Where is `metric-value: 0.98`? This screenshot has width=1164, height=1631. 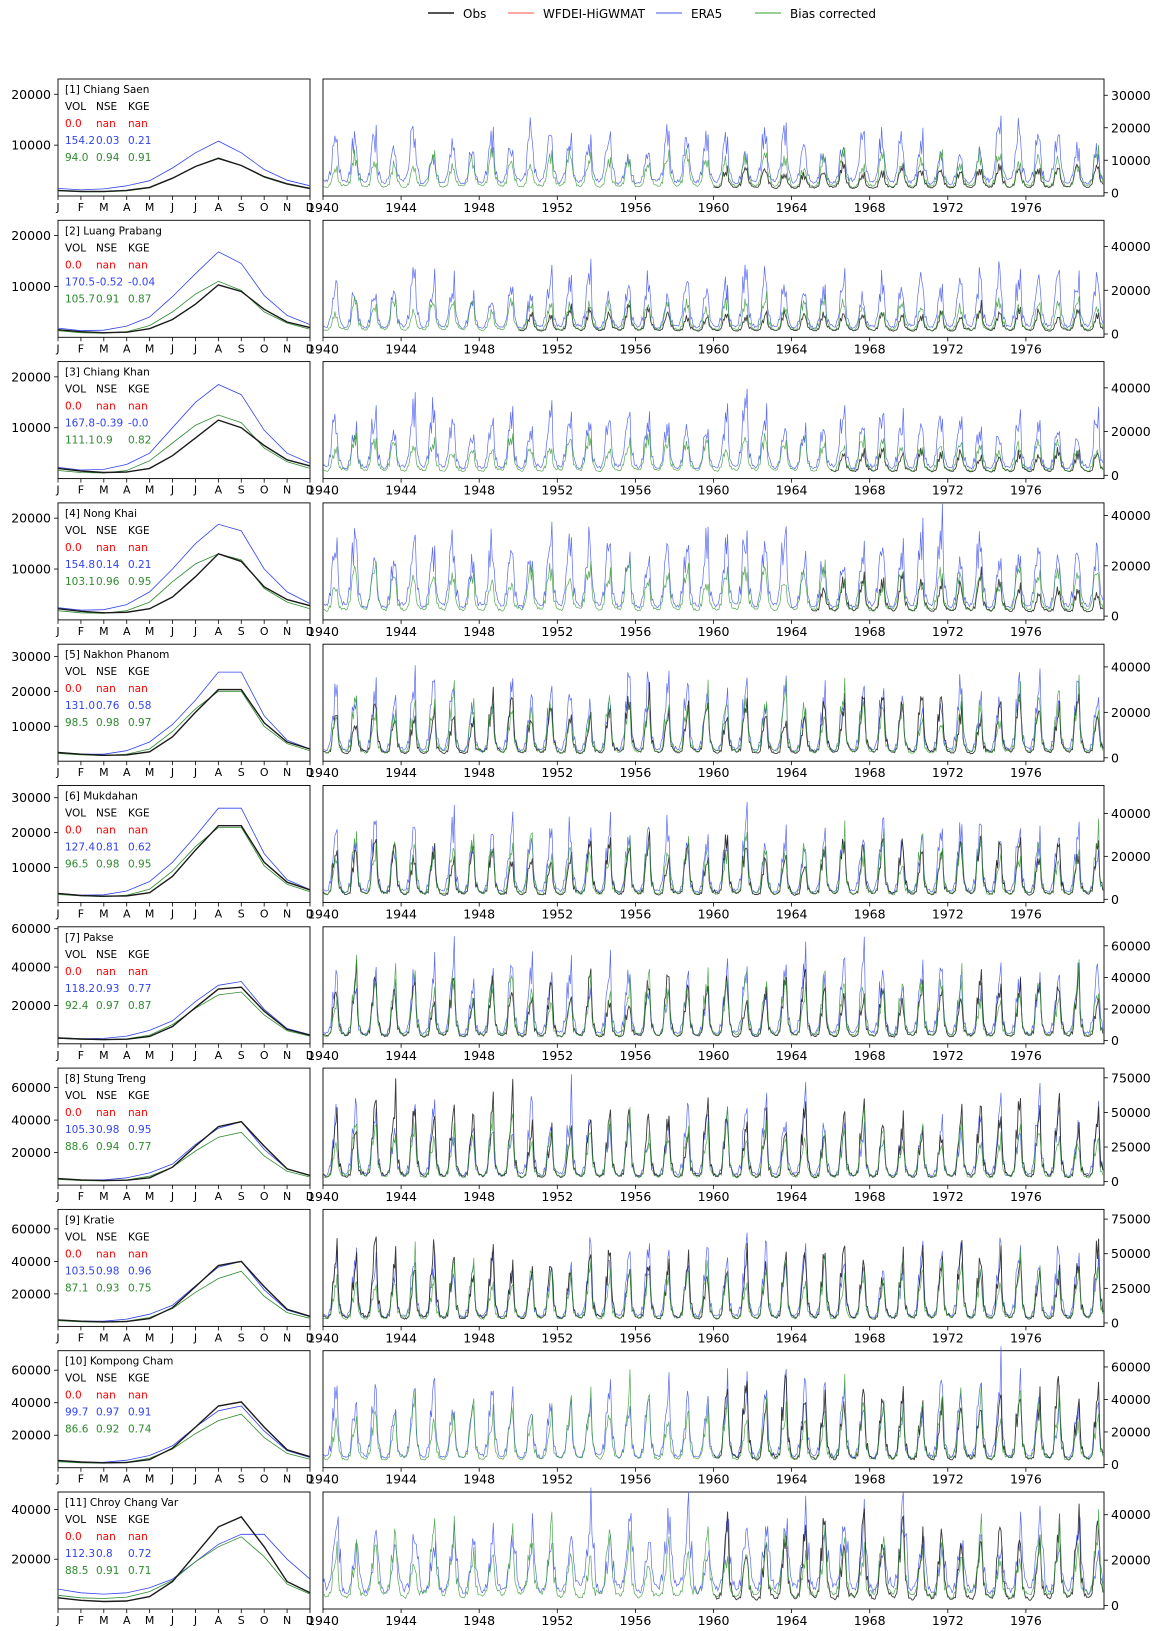
metric-value: 0.98 is located at coordinates (107, 1130).